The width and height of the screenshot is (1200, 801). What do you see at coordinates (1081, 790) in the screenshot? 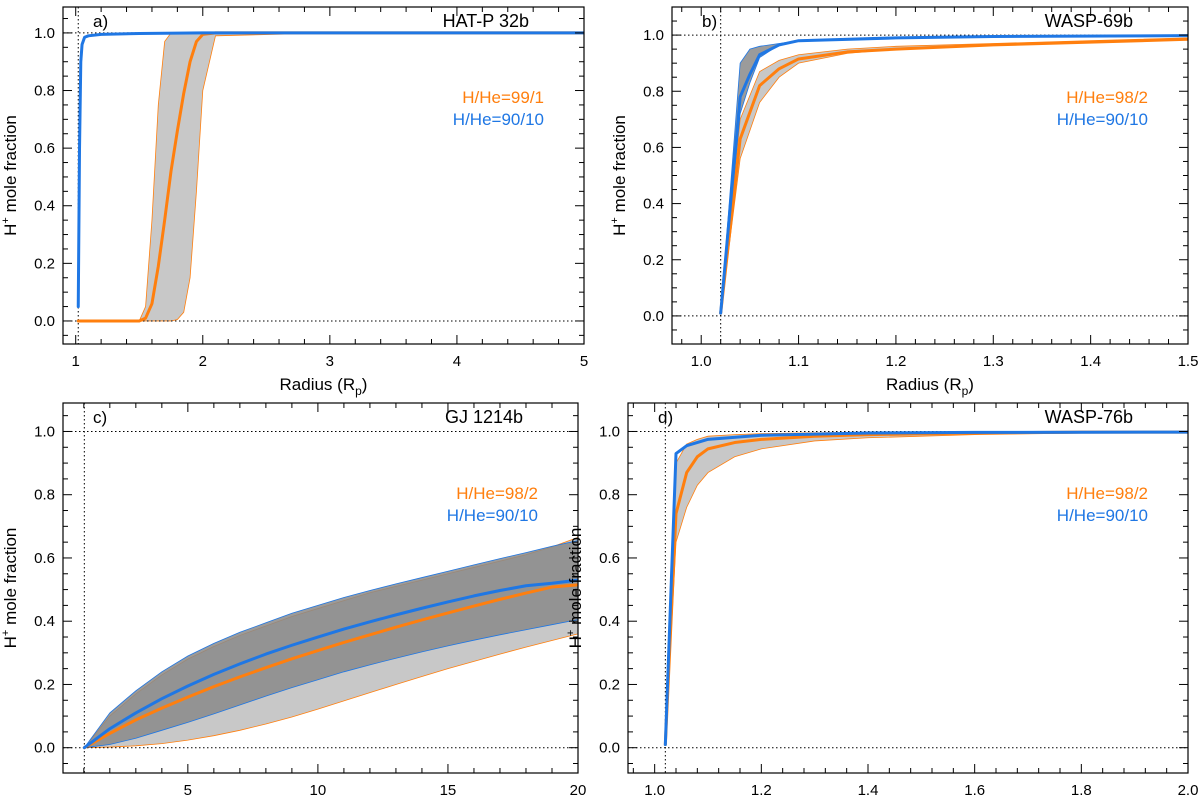
I see `x-tick-label: 1.8` at bounding box center [1081, 790].